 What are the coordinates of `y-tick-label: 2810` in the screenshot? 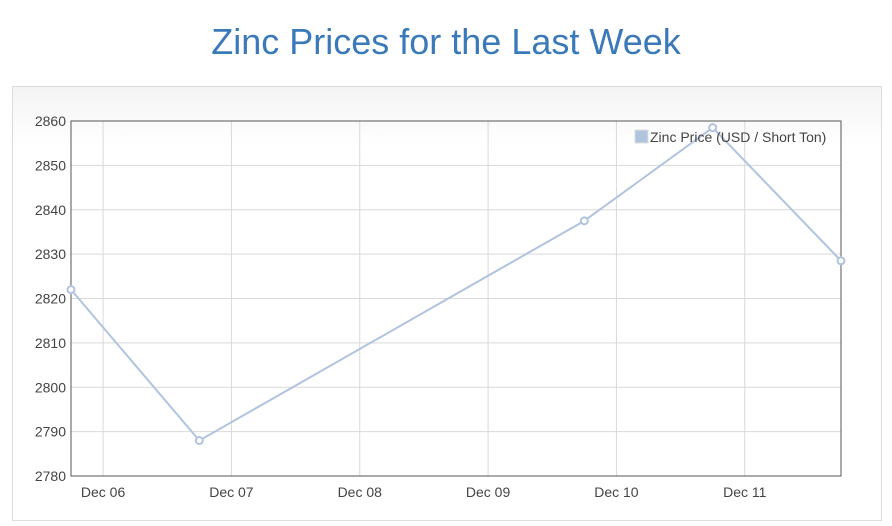 It's located at (50, 343).